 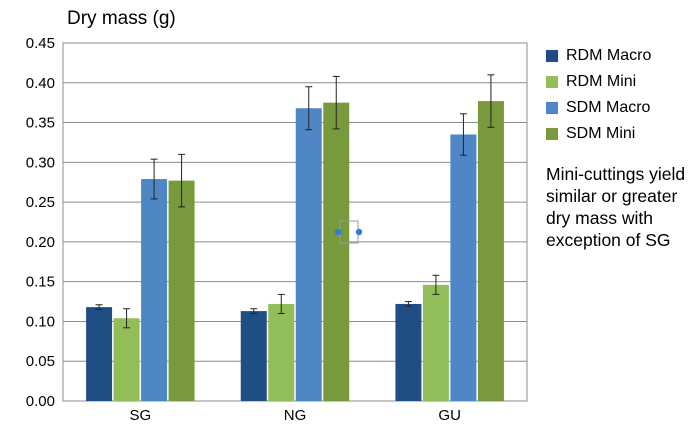 I want to click on y-tick-label: 0.25, so click(x=40, y=202).